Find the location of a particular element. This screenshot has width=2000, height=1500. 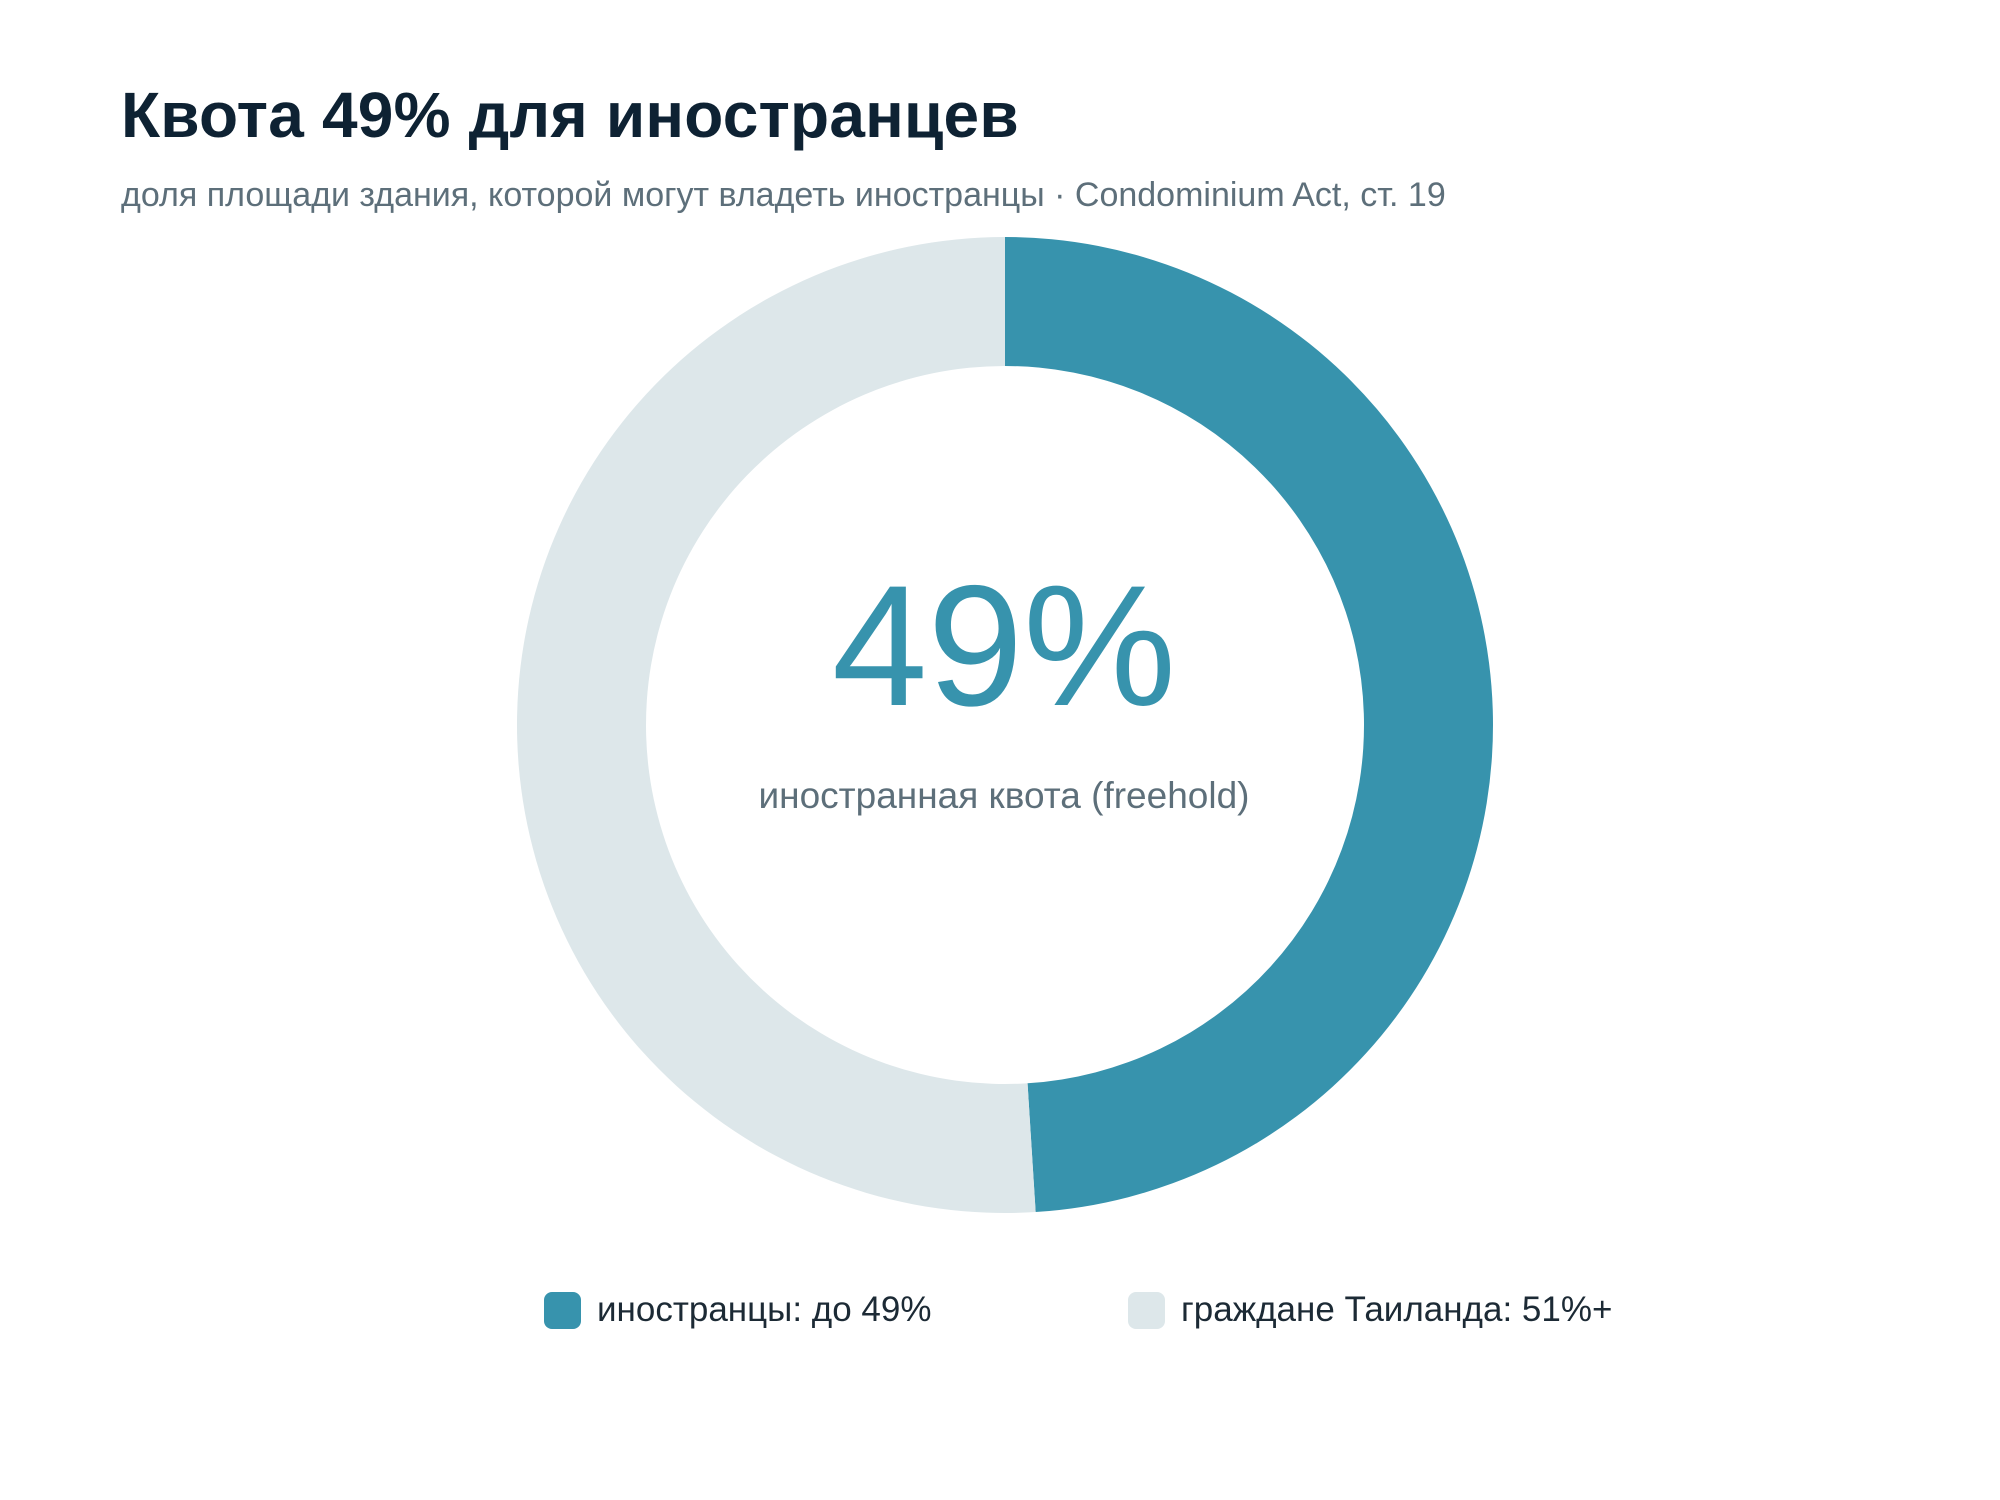

legend-label-thai-citizens: граждане Таиланда: 51%+ is located at coordinates (1397, 1309).